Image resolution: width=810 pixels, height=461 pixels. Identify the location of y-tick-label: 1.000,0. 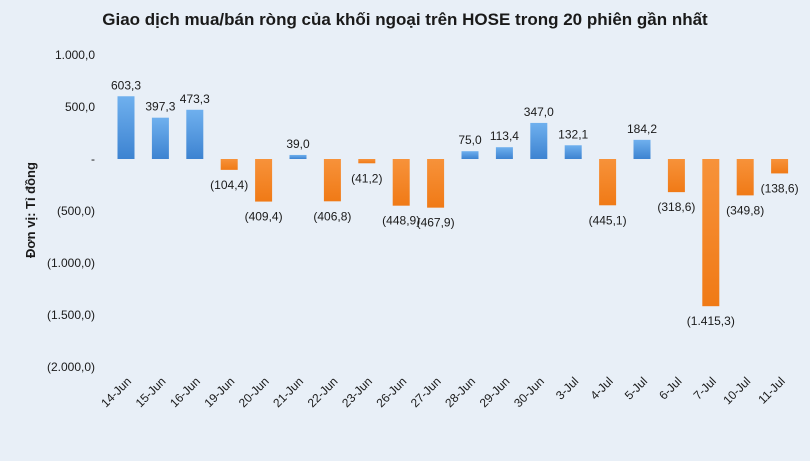
(75, 55).